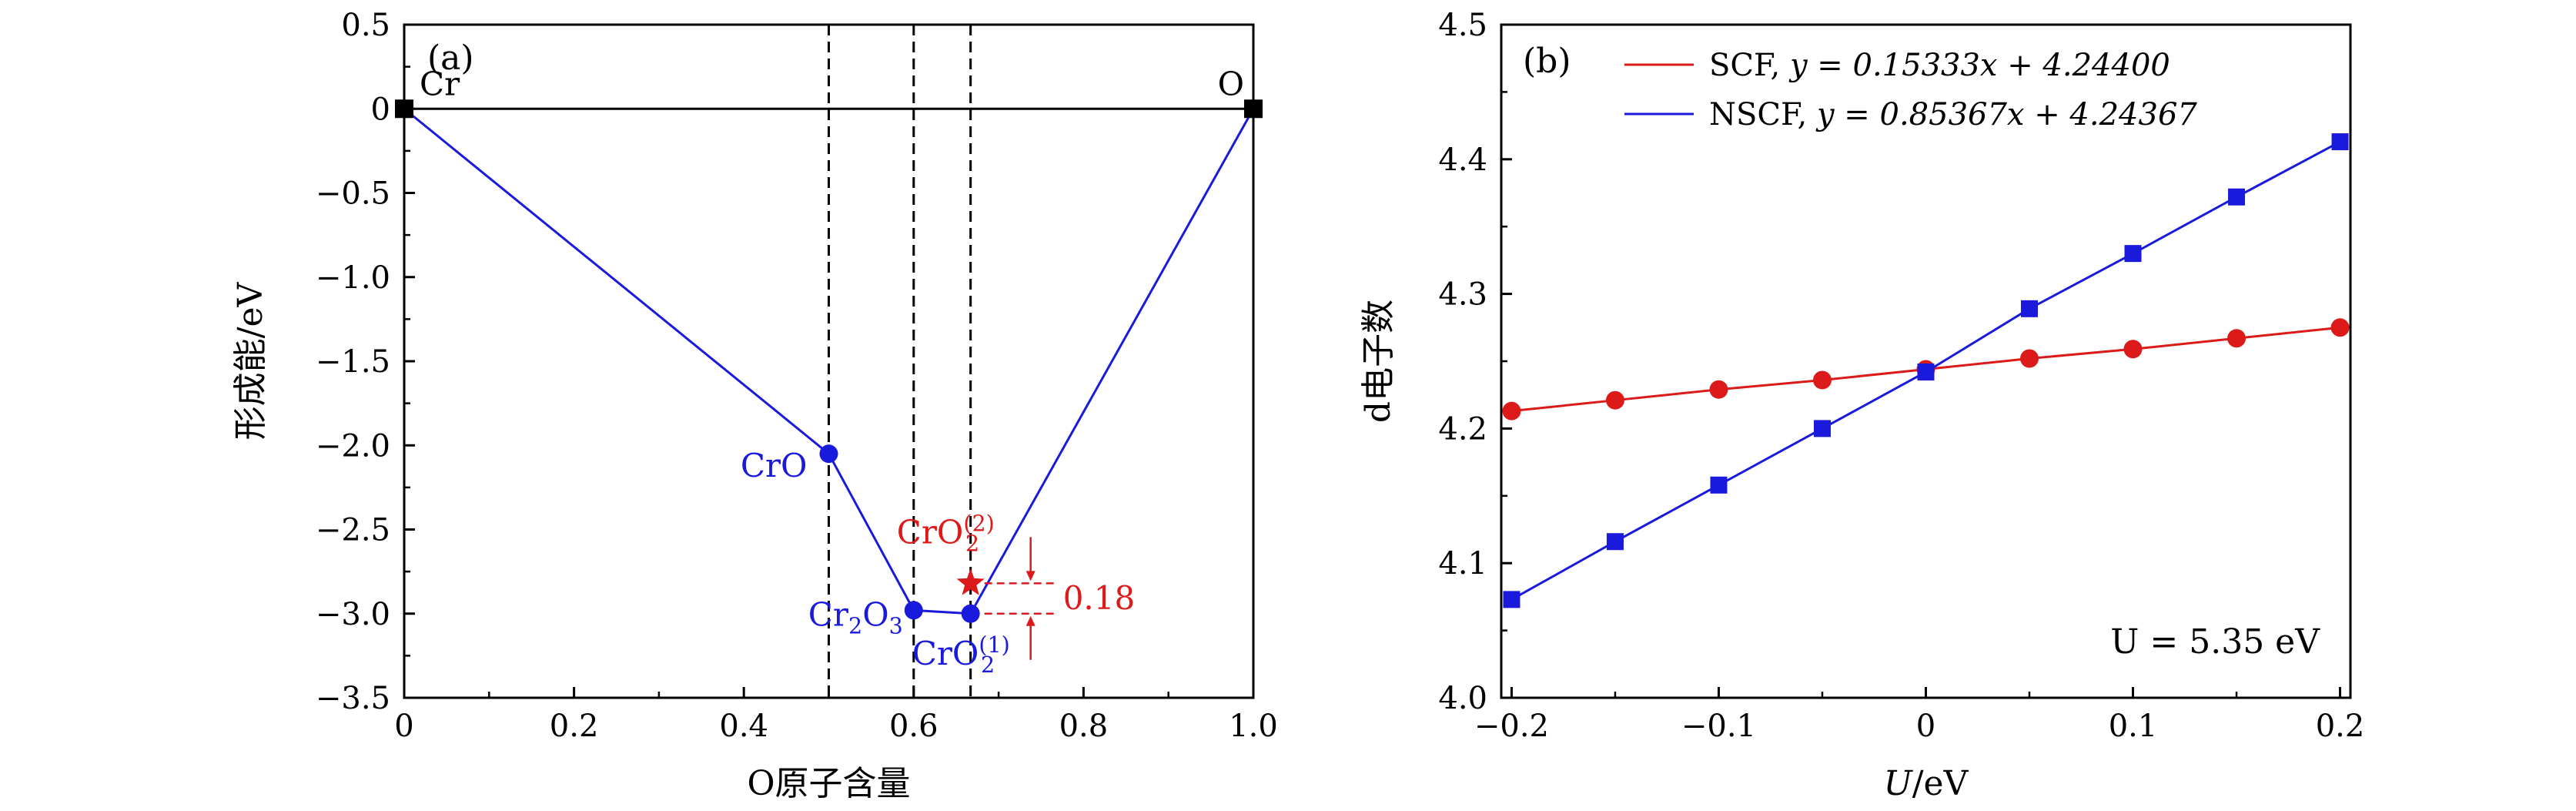  What do you see at coordinates (353, 698) in the screenshot?
I see `y-tick-label-8: −3.5` at bounding box center [353, 698].